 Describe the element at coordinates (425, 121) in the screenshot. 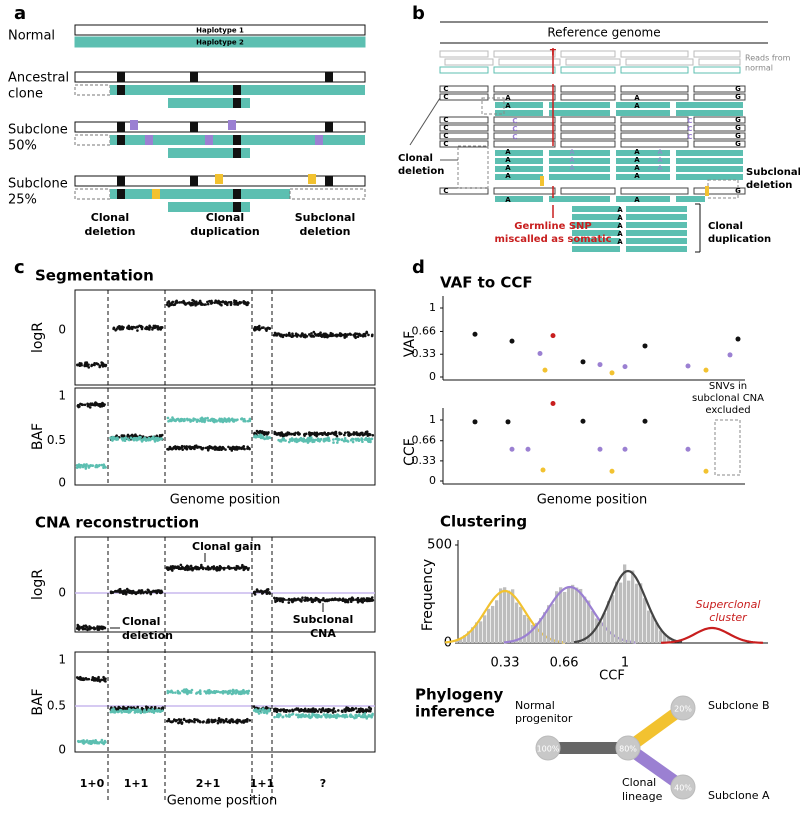

I see `line` at that location.